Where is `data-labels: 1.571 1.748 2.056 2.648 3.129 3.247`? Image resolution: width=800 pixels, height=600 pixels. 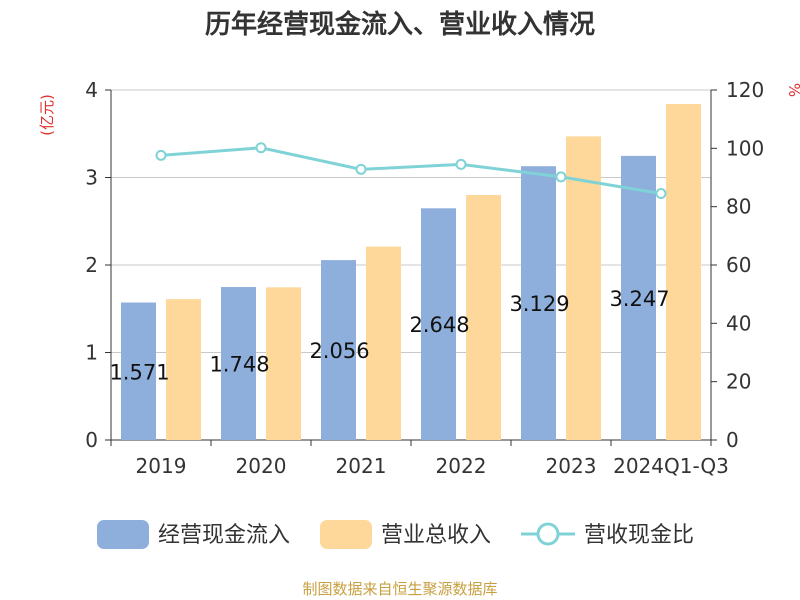 data-labels: 1.571 1.748 2.056 2.648 3.129 3.247 is located at coordinates (389, 335).